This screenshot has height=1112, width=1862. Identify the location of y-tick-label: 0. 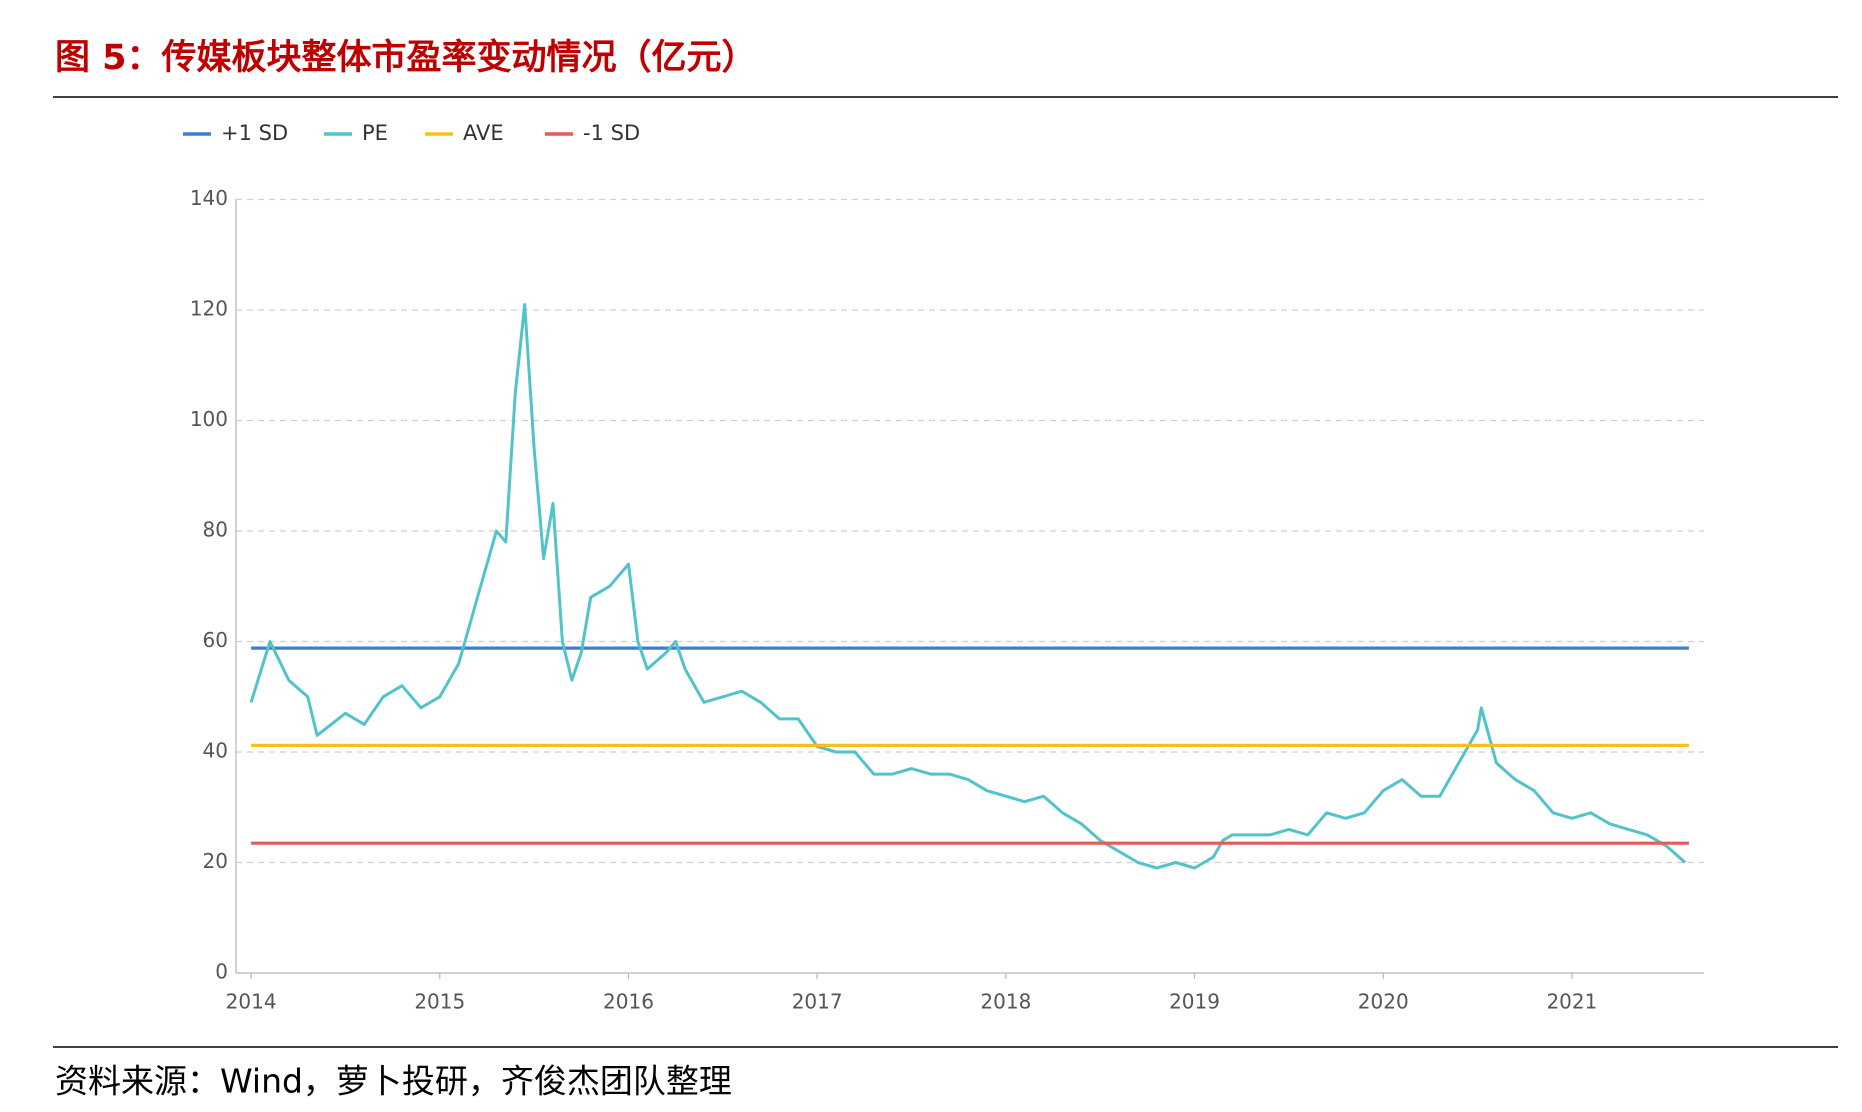
(221, 972).